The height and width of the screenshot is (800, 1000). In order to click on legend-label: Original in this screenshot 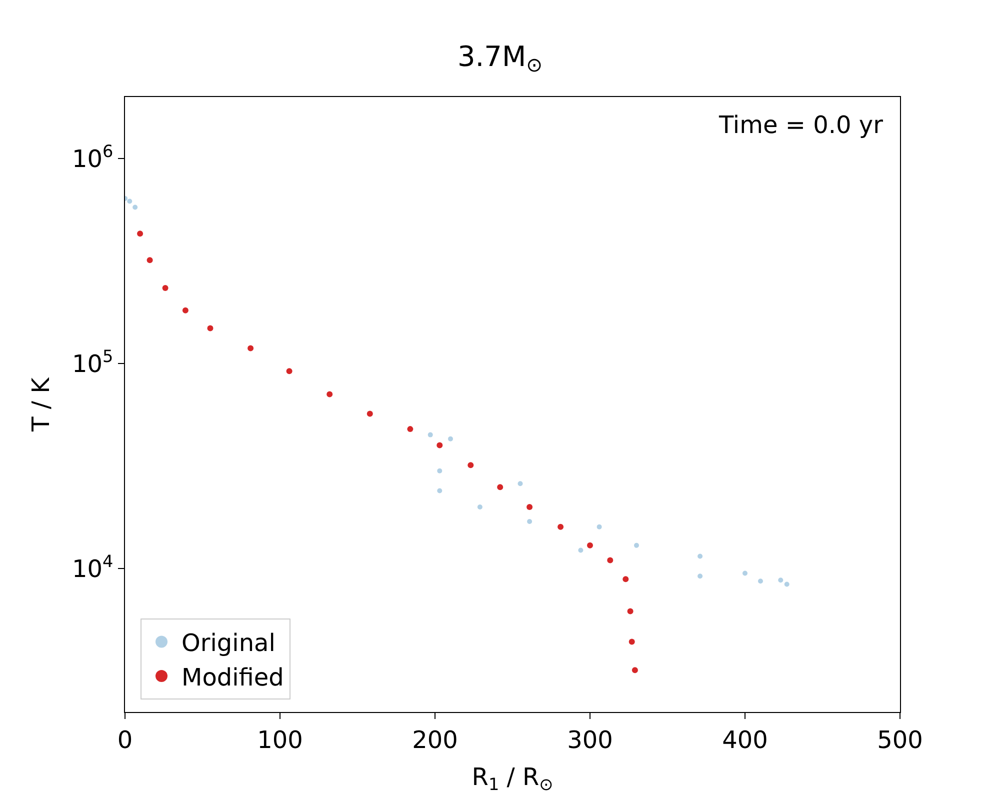, I will do `click(229, 643)`.